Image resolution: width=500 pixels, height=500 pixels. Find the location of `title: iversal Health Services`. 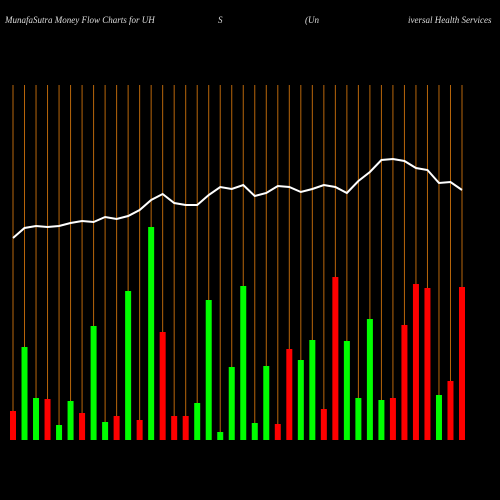

title: iversal Health Services is located at coordinates (450, 20).